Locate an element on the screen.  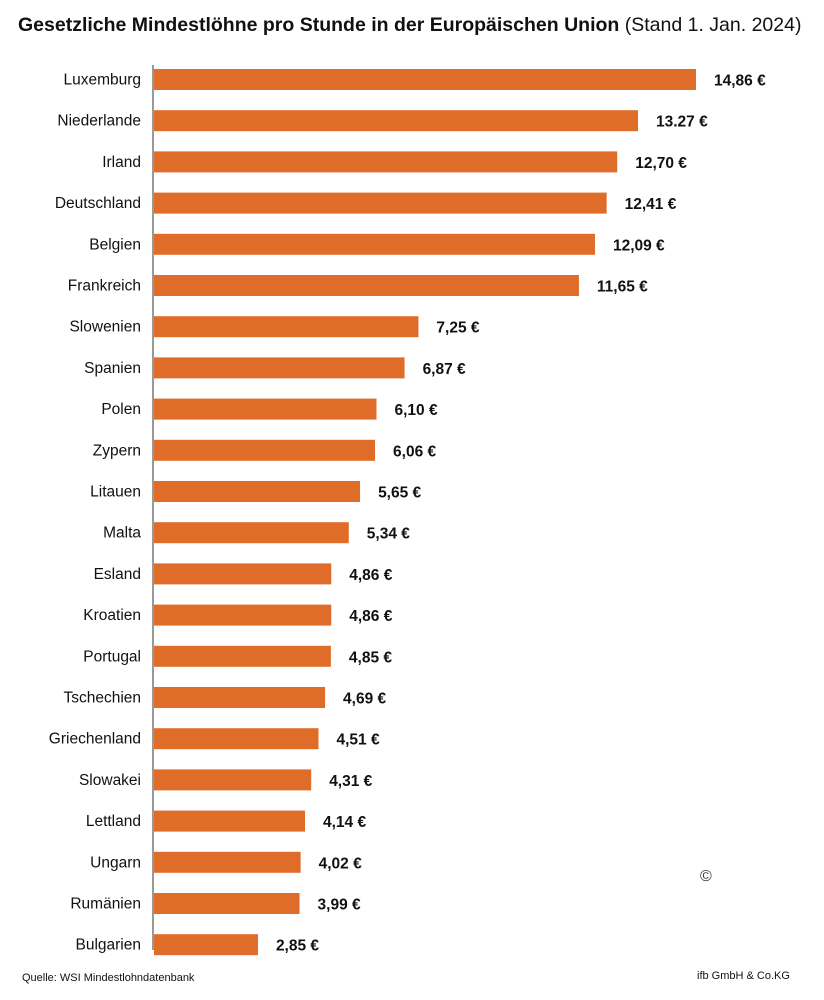
value-label-8: 6,10 € is located at coordinates (415, 410).